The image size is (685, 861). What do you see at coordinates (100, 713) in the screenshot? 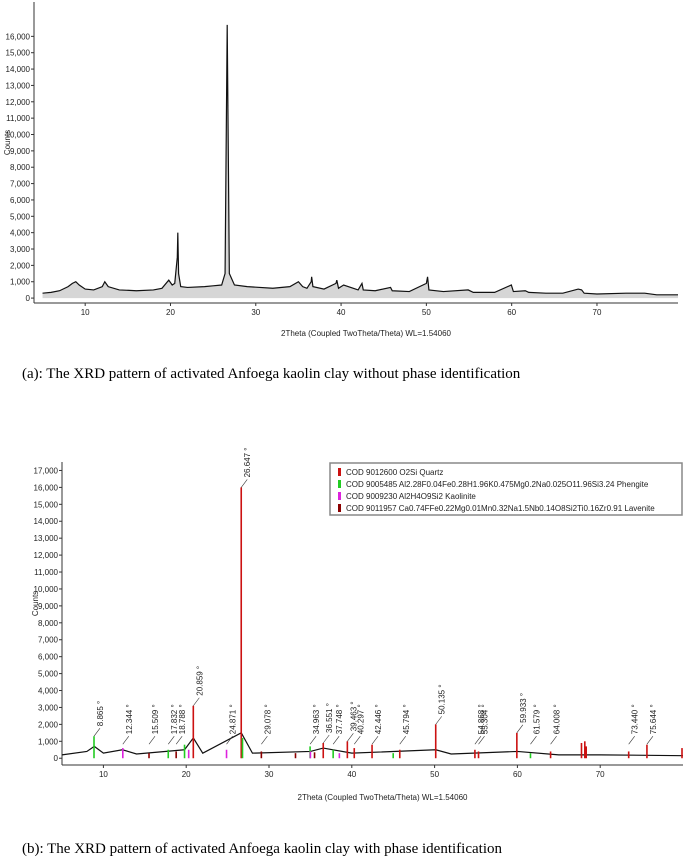
I see `peak-label: 8.865 °` at bounding box center [100, 713].